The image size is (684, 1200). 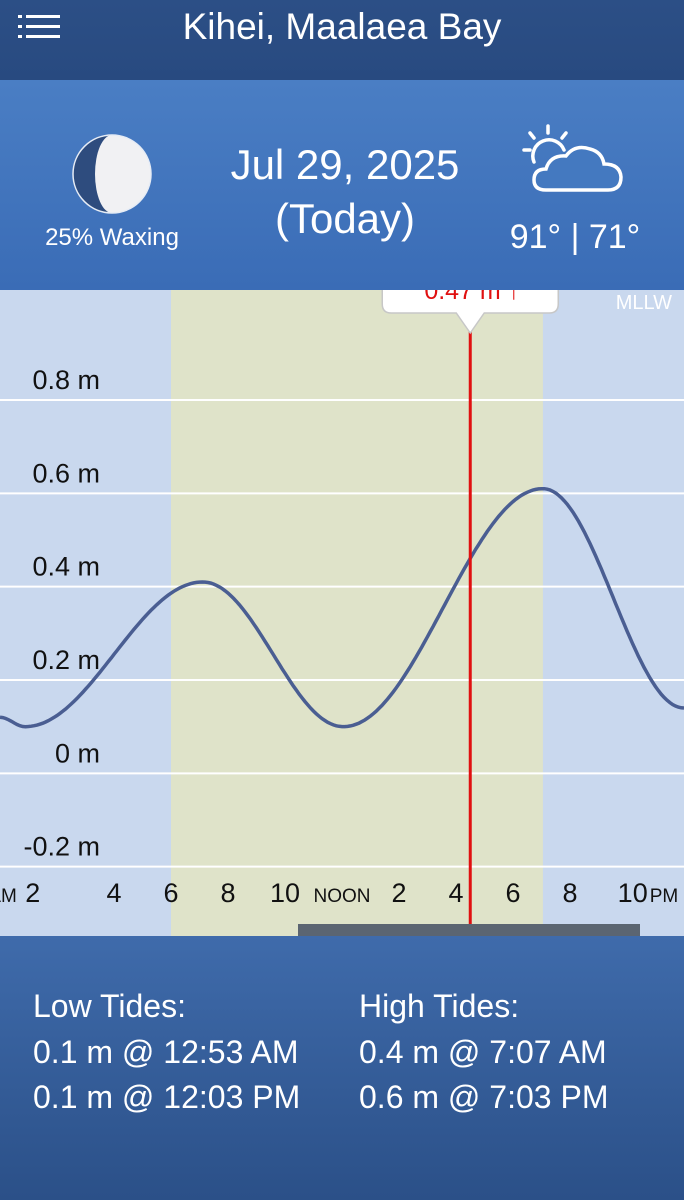 I want to click on moon-phase-label: 25% Waxing, so click(x=112, y=237).